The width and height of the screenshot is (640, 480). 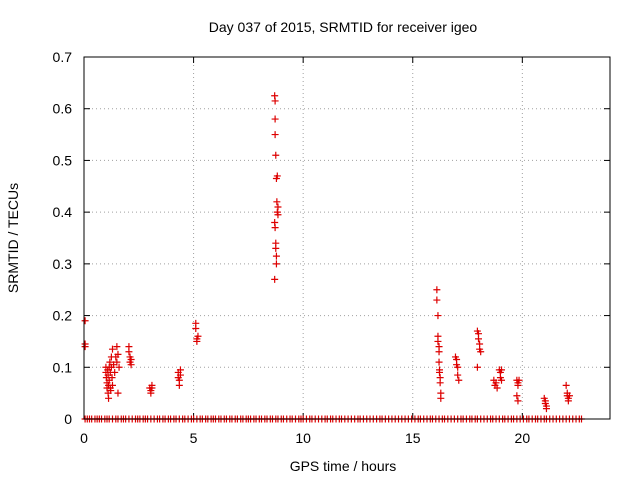 I want to click on x-tick-label: 20, so click(x=523, y=438).